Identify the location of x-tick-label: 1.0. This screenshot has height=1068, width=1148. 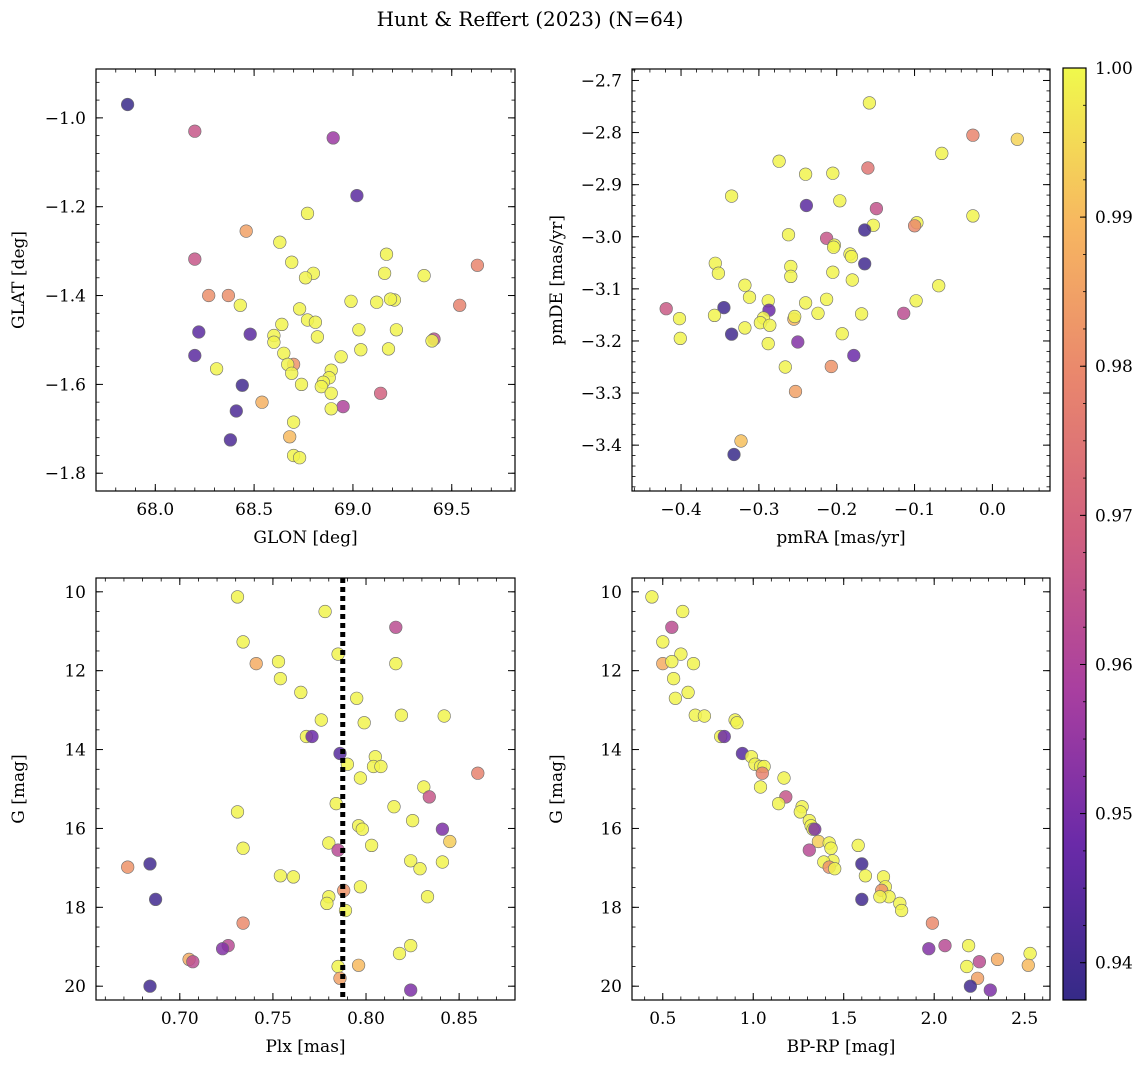
(753, 1019).